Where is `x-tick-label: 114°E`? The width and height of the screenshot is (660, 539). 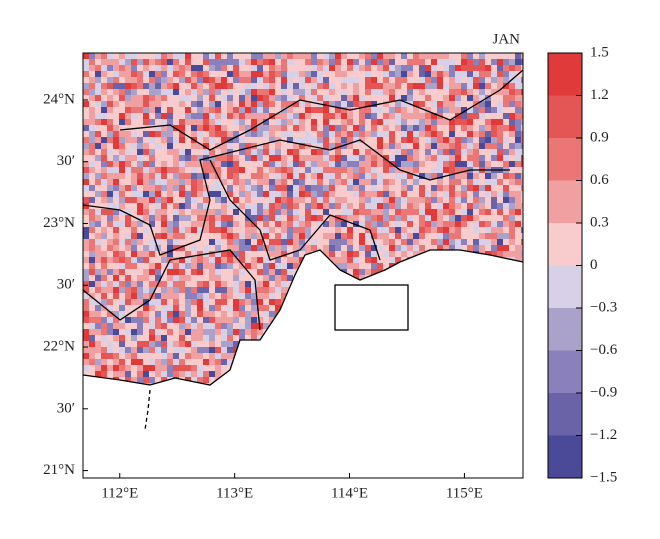 x-tick-label: 114°E is located at coordinates (349, 493).